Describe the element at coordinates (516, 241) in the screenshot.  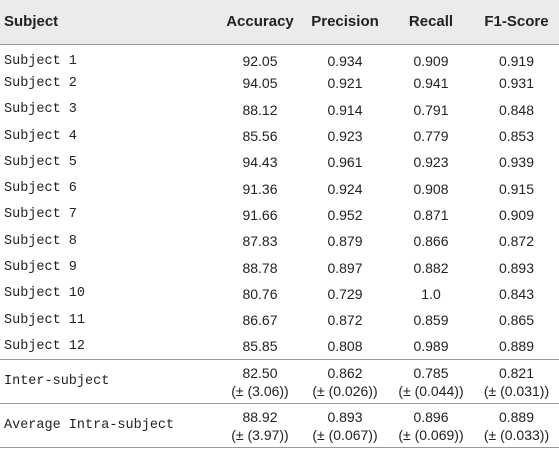
I see `f1-cell: 0.872` at that location.